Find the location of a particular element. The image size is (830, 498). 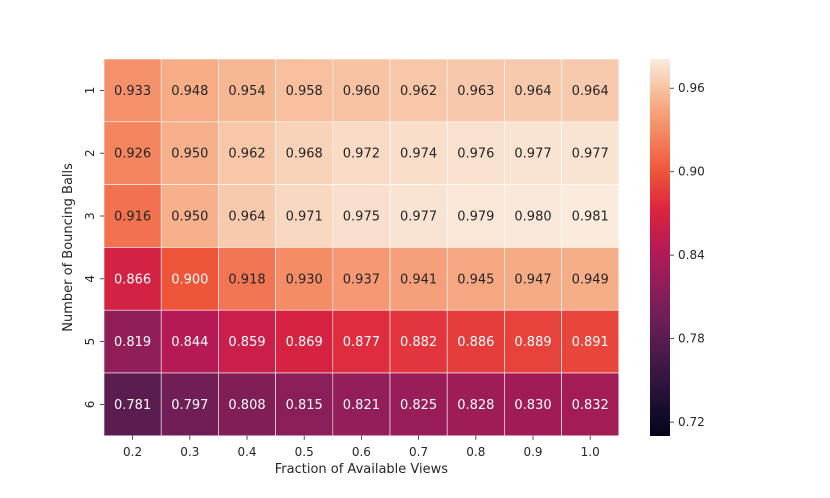

cell-value-label: 0.900 is located at coordinates (189, 279).